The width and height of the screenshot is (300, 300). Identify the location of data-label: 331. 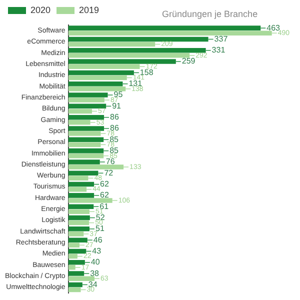
(219, 50).